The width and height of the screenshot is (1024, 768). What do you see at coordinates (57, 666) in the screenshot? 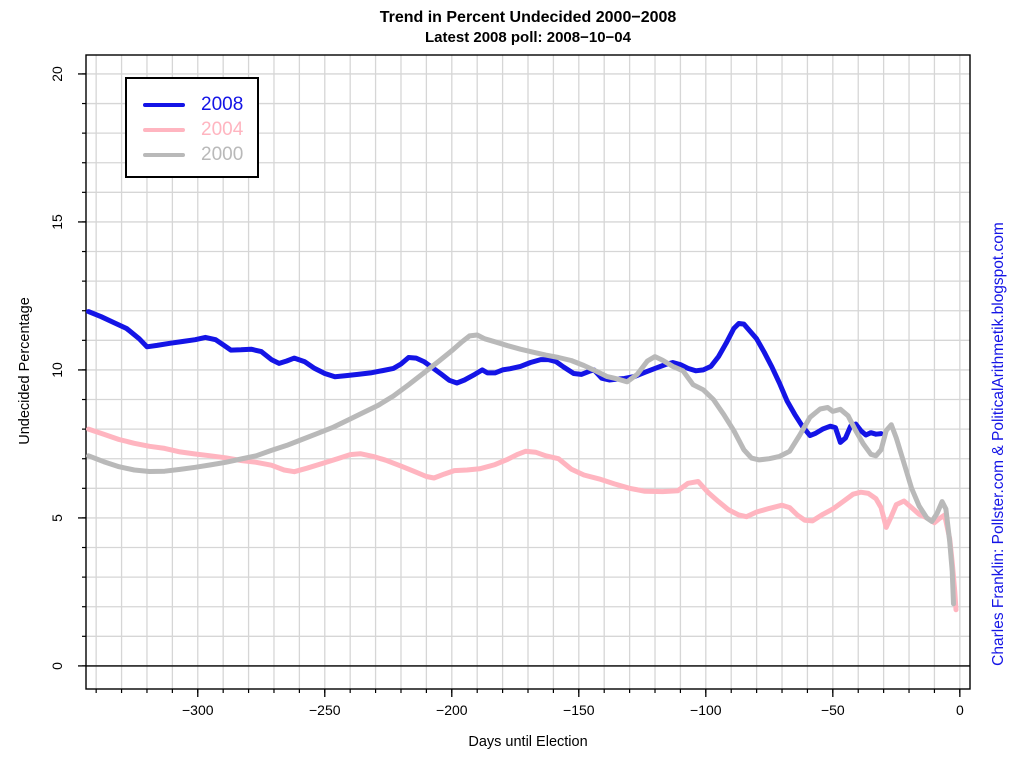
I see `y-tick-label: 0` at bounding box center [57, 666].